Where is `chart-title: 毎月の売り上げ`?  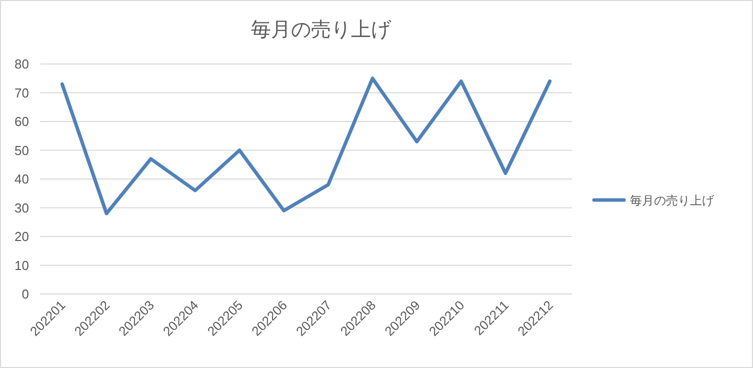 chart-title: 毎月の売り上げ is located at coordinates (321, 29).